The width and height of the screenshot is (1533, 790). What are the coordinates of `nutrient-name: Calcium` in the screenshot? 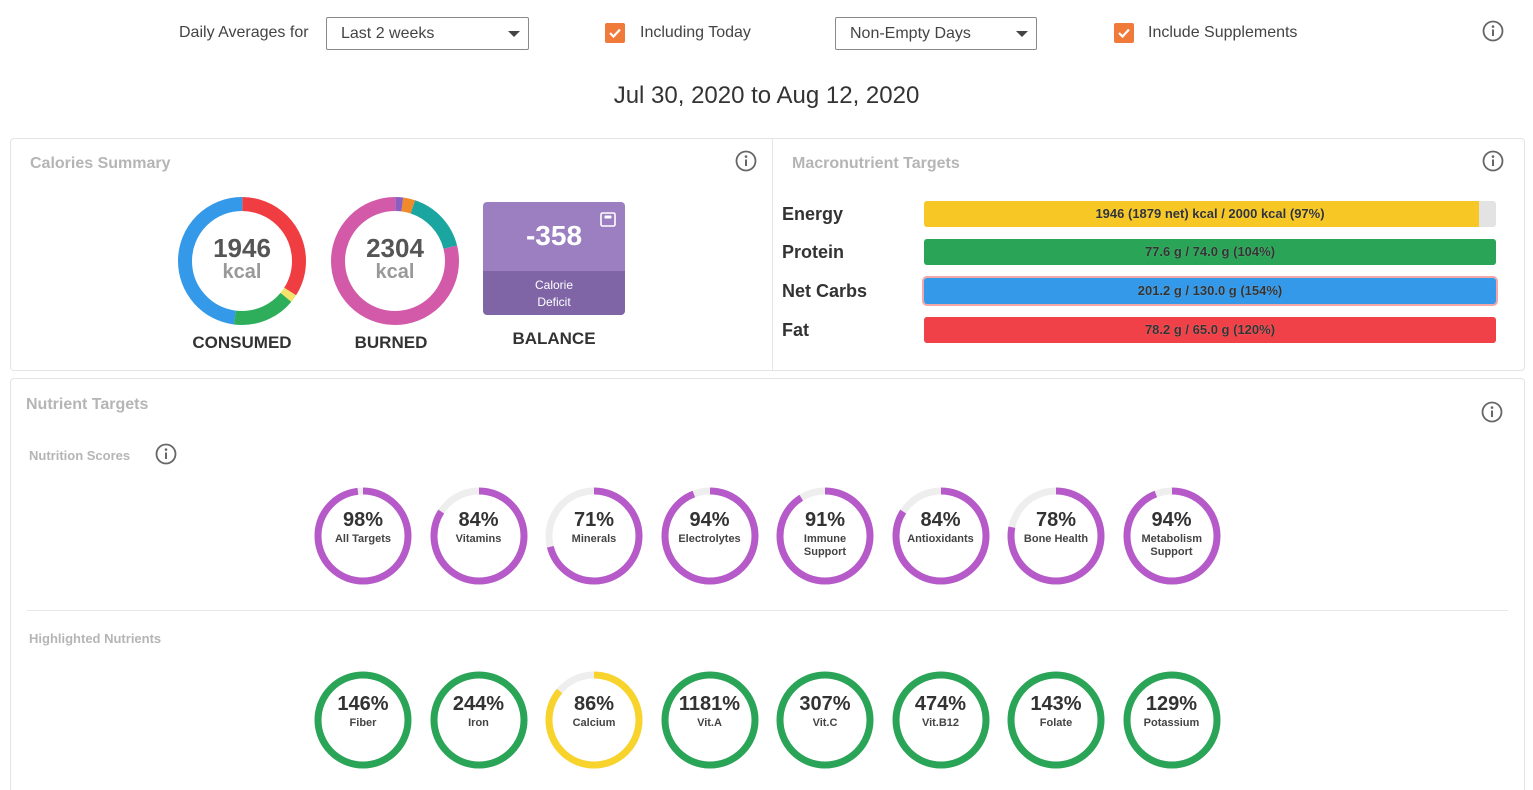 It's located at (594, 723).